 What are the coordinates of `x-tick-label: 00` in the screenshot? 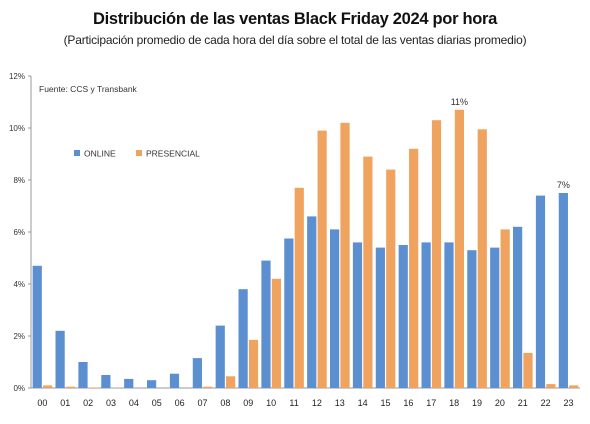 It's located at (42, 403).